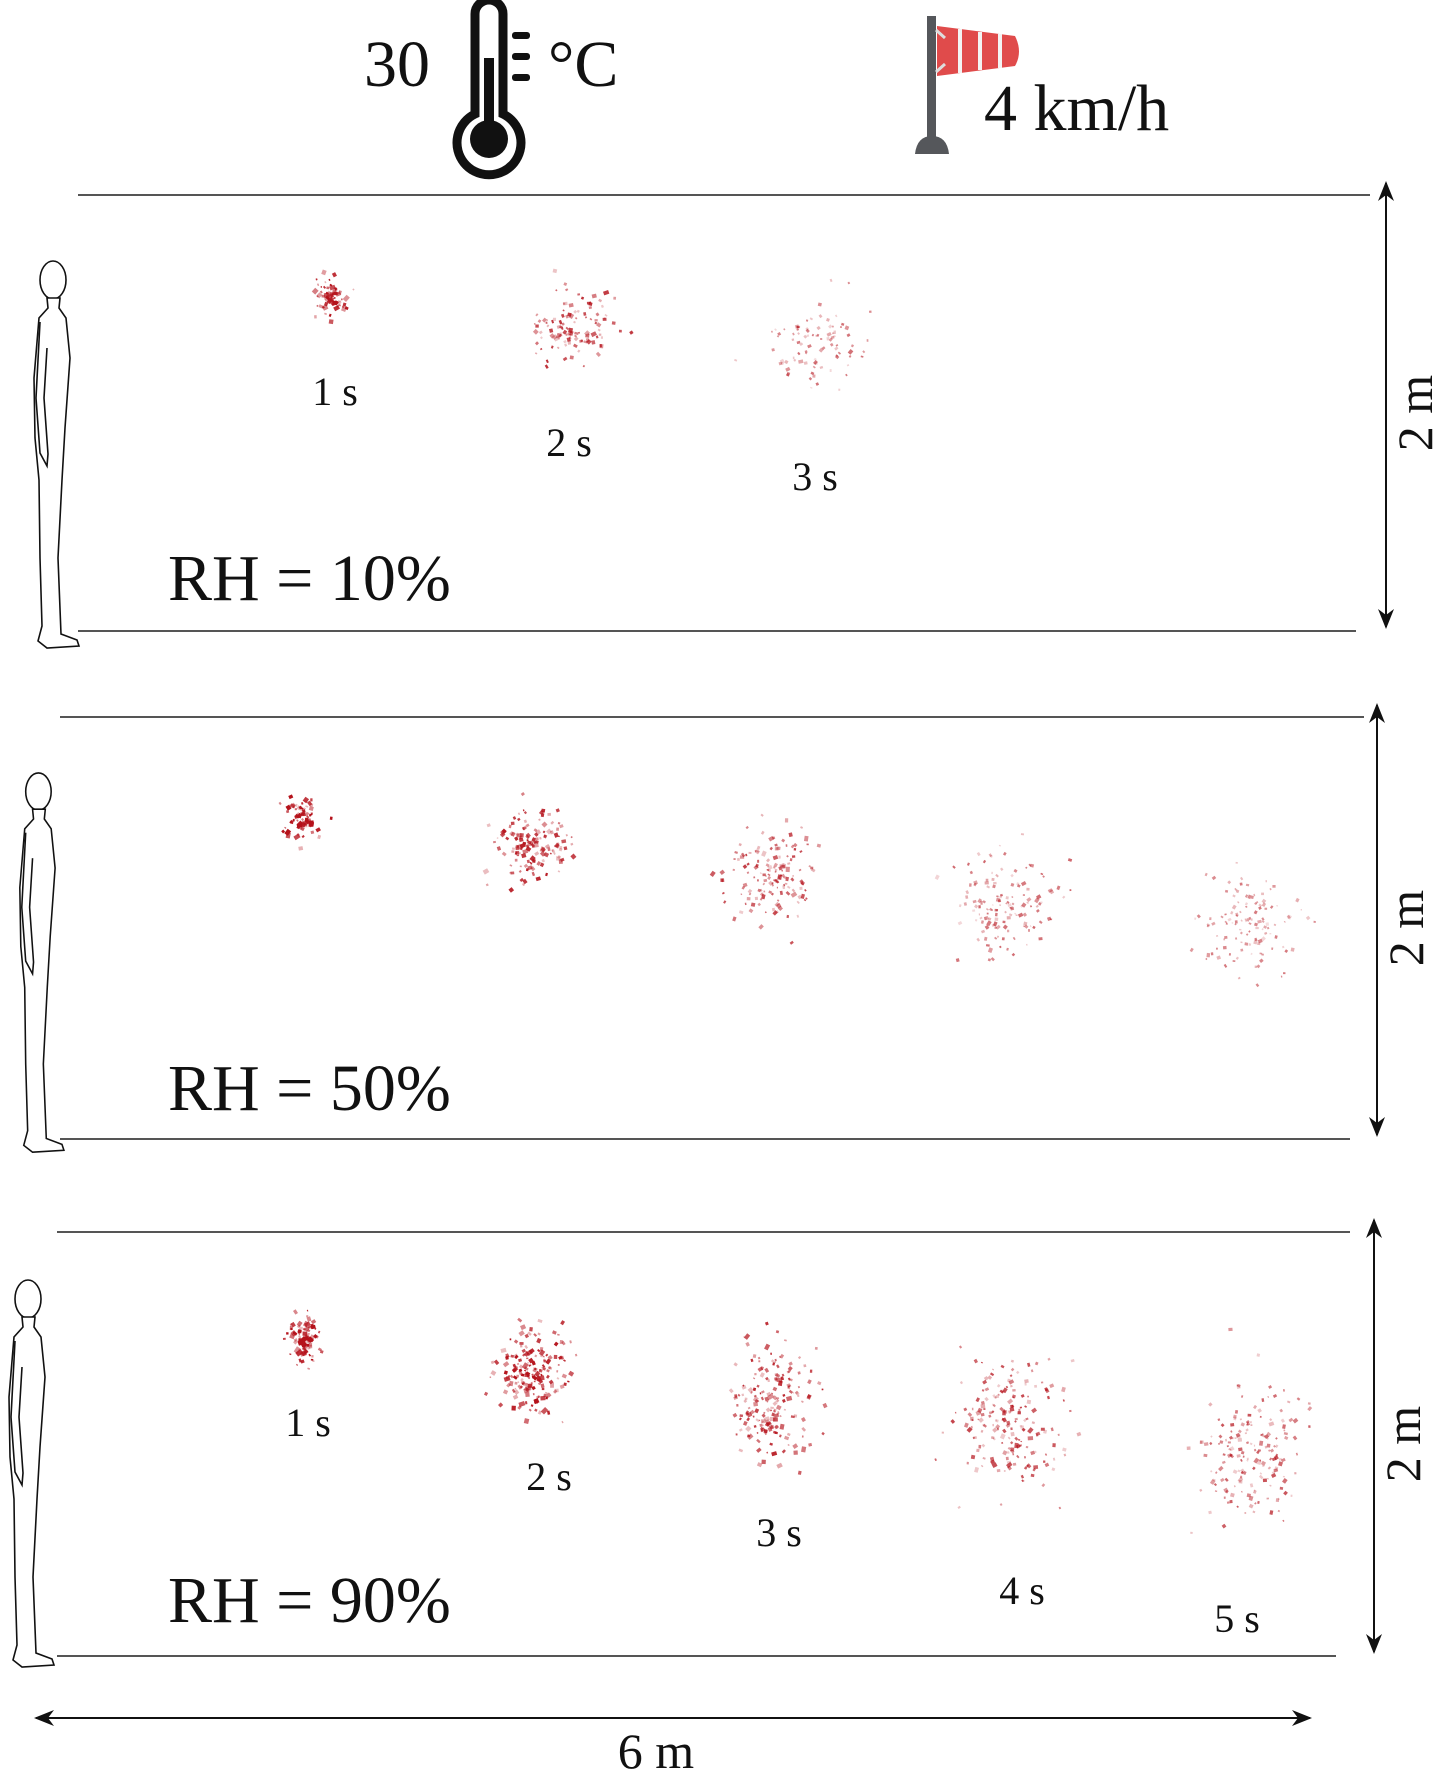 The height and width of the screenshot is (1775, 1440). I want to click on time-label: 3 s, so click(779, 1532).